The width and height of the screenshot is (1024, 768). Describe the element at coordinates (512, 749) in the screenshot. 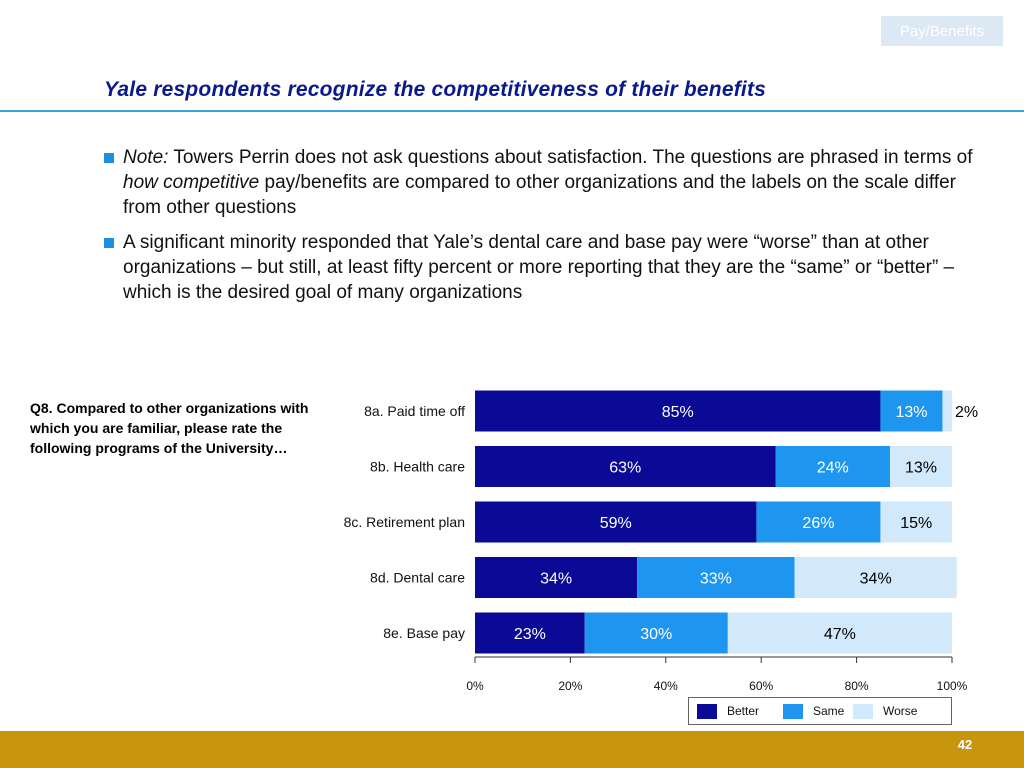

I see `footer-bar` at that location.